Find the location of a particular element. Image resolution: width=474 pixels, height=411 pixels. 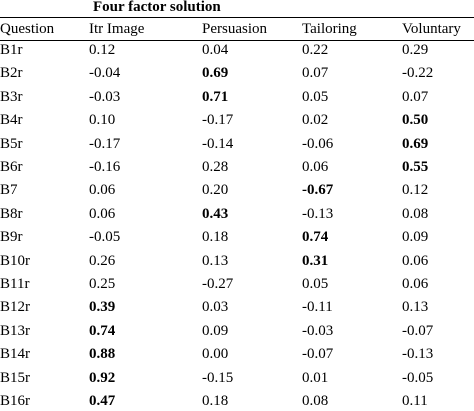

table-cell: 0.22 is located at coordinates (315, 50).